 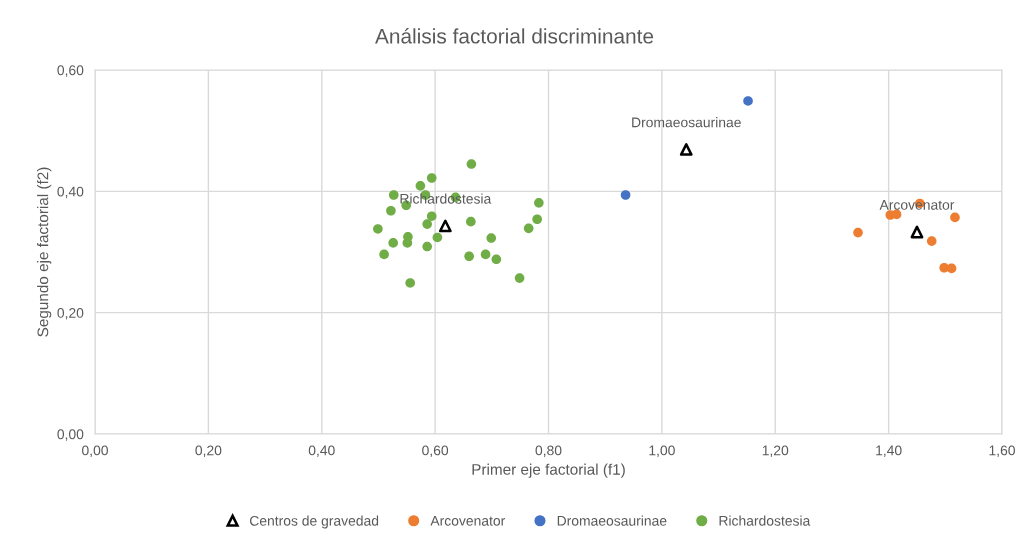 I want to click on x-tick-label: 0,20, so click(x=208, y=451).